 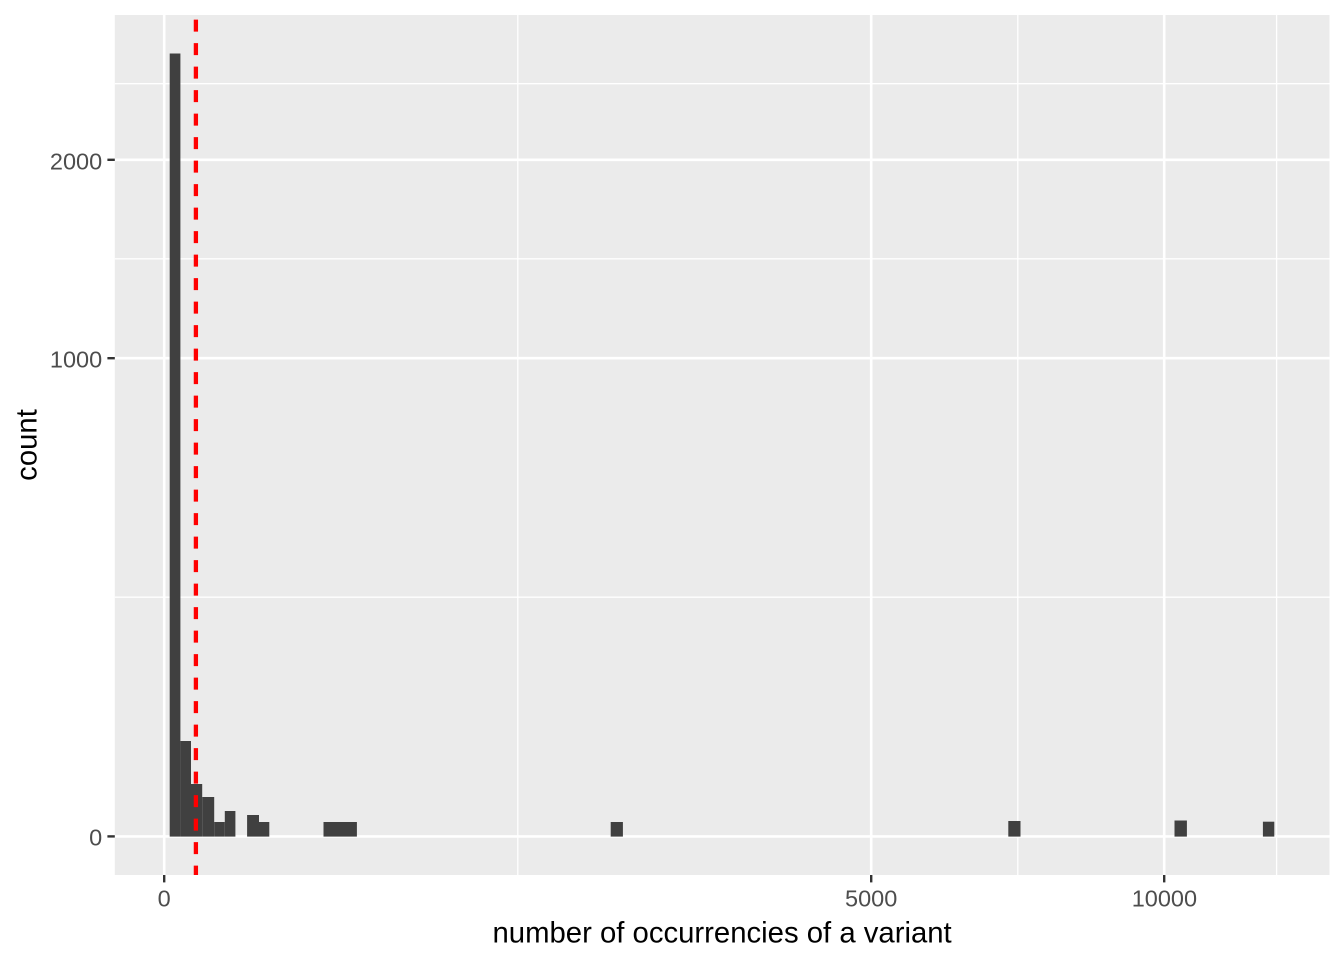 I want to click on svg-text: 10000, so click(x=1164, y=898).